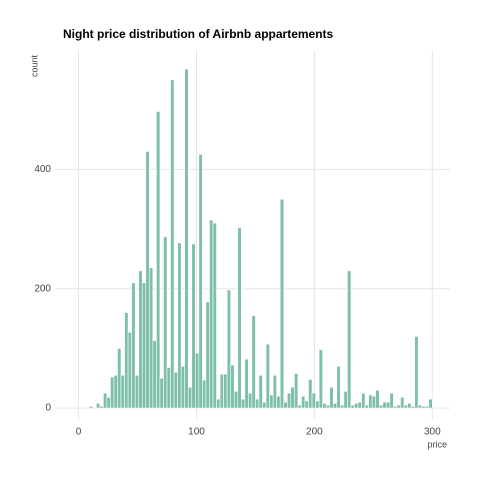  What do you see at coordinates (432, 432) in the screenshot?
I see `x-tick-label: 300` at bounding box center [432, 432].